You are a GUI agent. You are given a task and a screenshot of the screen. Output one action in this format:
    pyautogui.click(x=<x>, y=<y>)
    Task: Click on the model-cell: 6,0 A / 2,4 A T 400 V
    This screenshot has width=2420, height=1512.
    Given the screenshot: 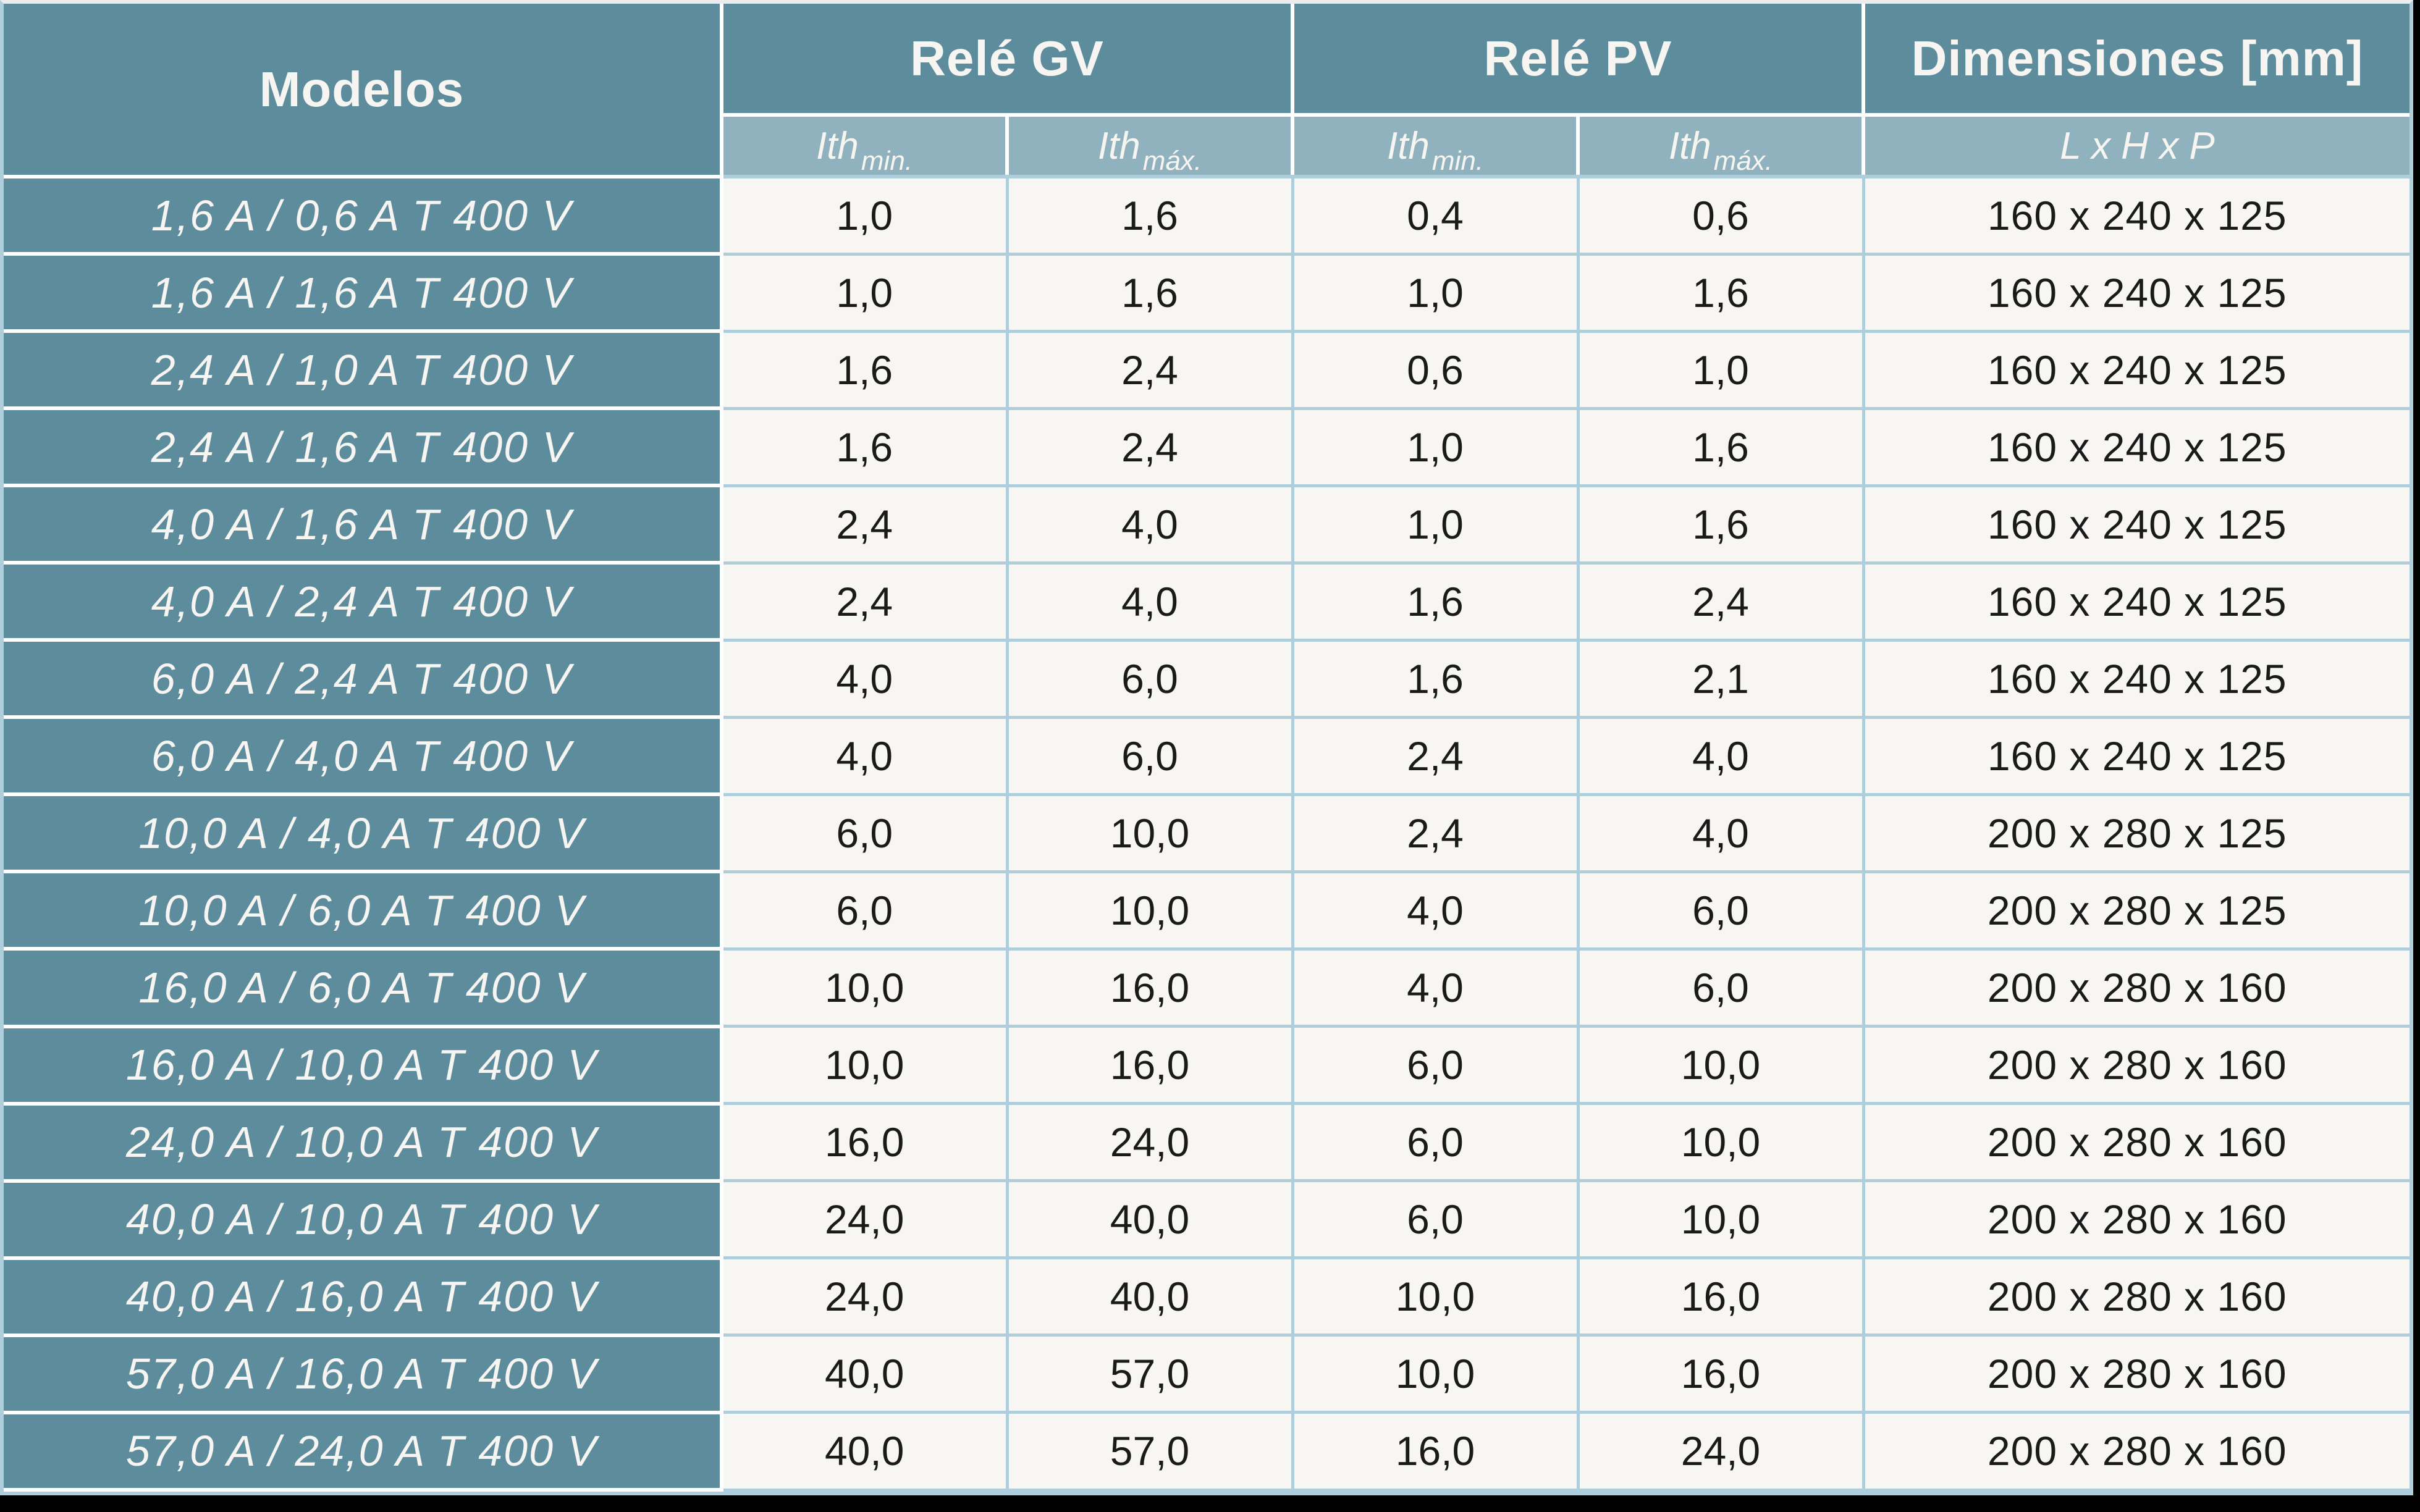 What is the action you would take?
    pyautogui.click(x=363, y=679)
    